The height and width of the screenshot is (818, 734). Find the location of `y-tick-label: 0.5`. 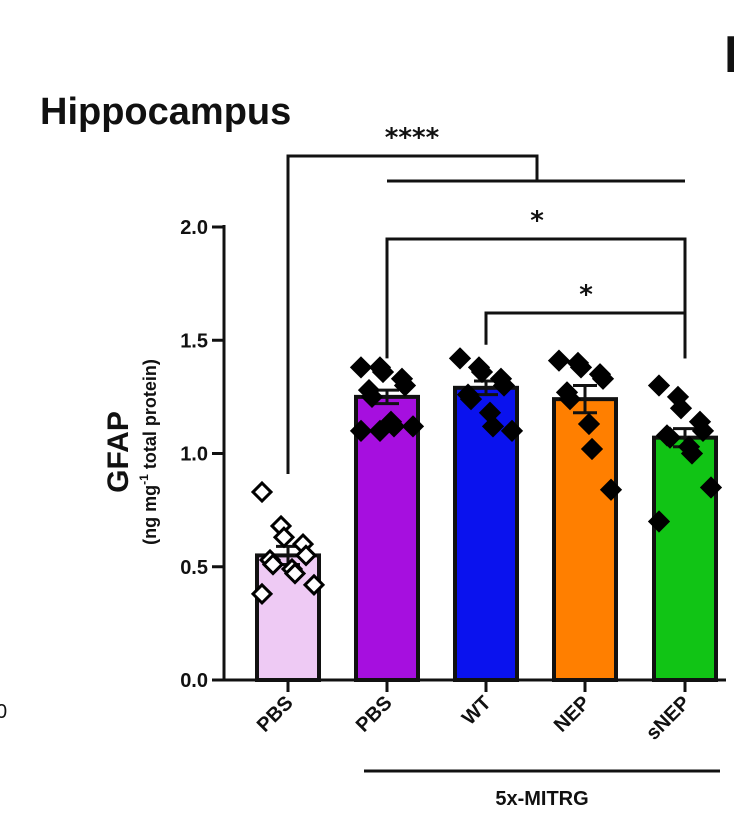

y-tick-label: 0.5 is located at coordinates (194, 568).